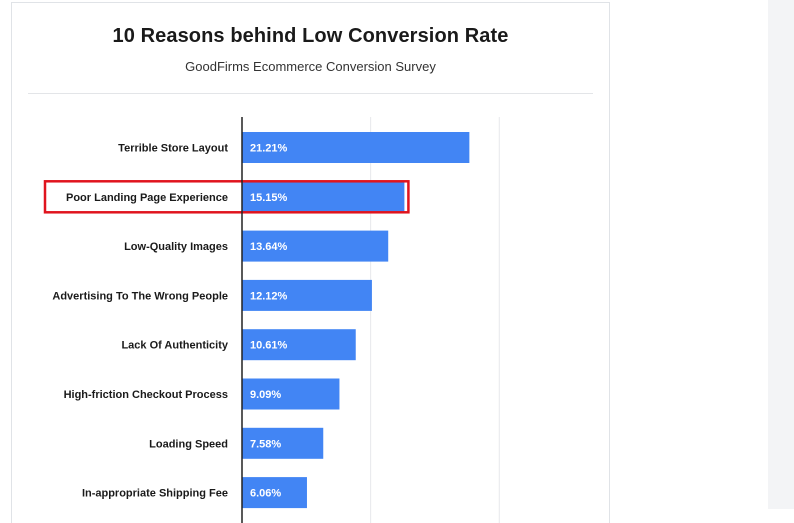 The height and width of the screenshot is (523, 794). I want to click on title-divider, so click(310, 93).